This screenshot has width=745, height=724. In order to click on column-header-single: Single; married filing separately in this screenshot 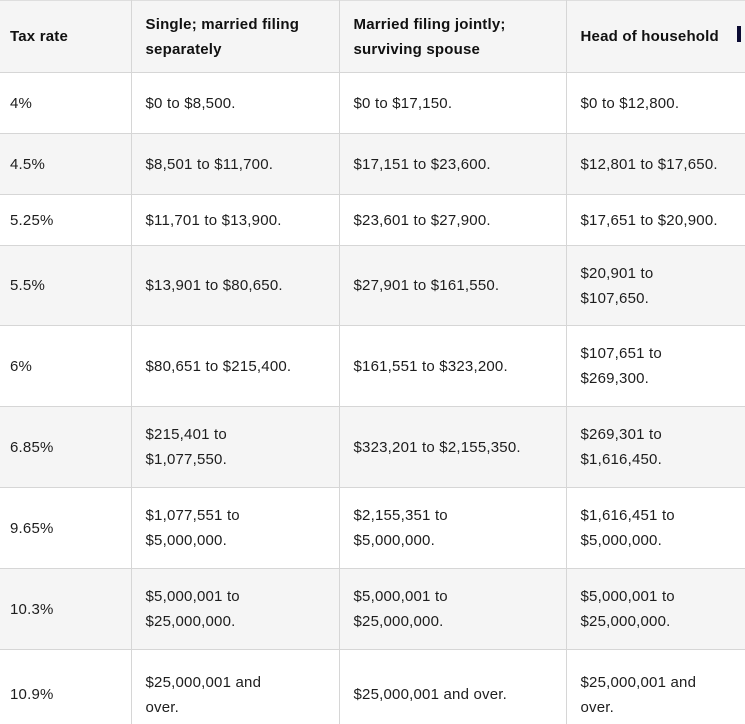, I will do `click(234, 36)`.